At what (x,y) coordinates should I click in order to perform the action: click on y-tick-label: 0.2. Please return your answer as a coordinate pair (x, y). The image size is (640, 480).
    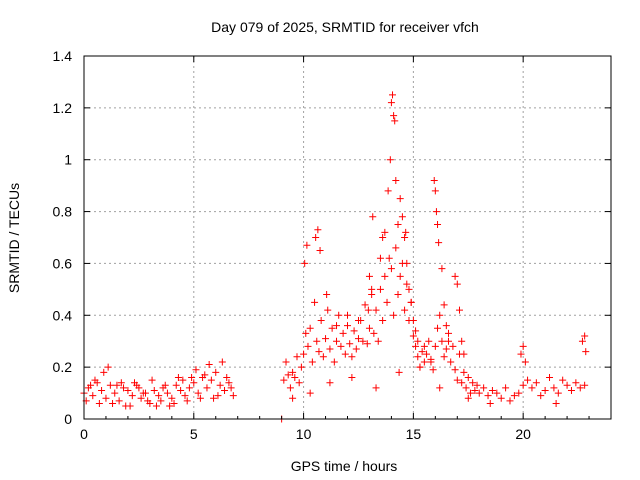
    Looking at the image, I should click on (63, 367).